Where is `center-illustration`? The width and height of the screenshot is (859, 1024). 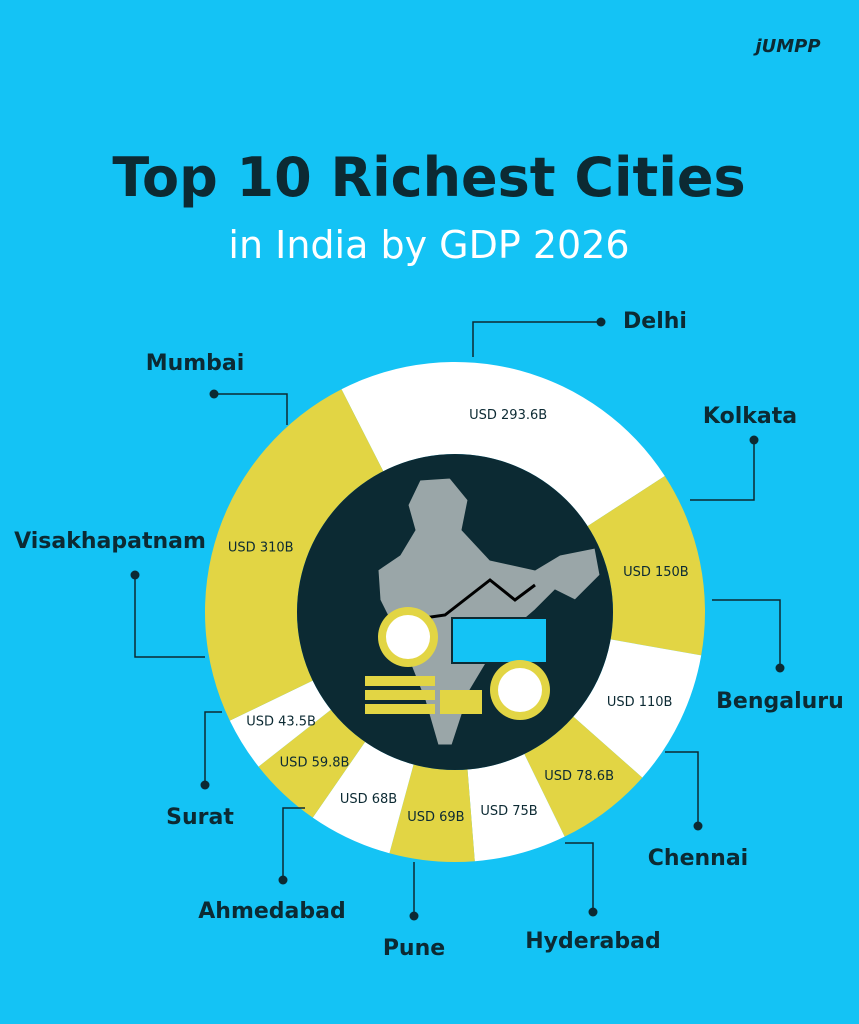
center-illustration is located at coordinates (455, 612).